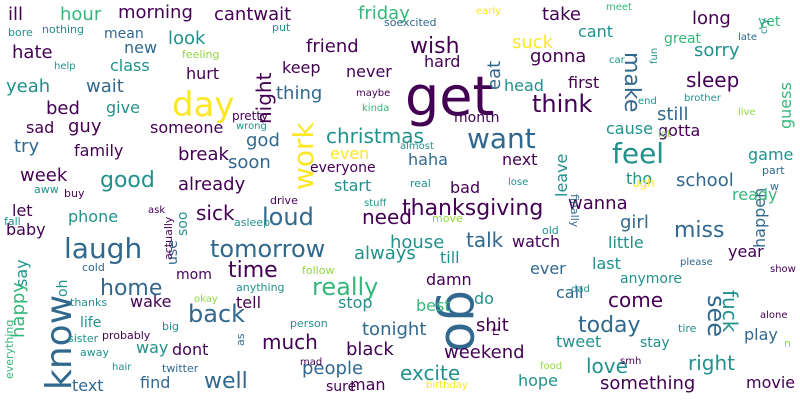 The height and width of the screenshot is (400, 800). What do you see at coordinates (433, 305) in the screenshot?
I see `word-best: best` at bounding box center [433, 305].